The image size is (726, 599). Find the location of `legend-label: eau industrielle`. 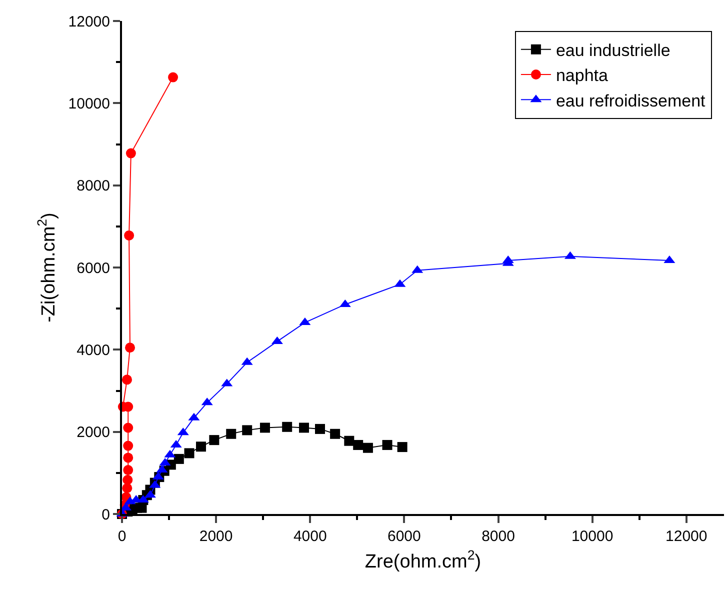

legend-label: eau industrielle is located at coordinates (613, 50).